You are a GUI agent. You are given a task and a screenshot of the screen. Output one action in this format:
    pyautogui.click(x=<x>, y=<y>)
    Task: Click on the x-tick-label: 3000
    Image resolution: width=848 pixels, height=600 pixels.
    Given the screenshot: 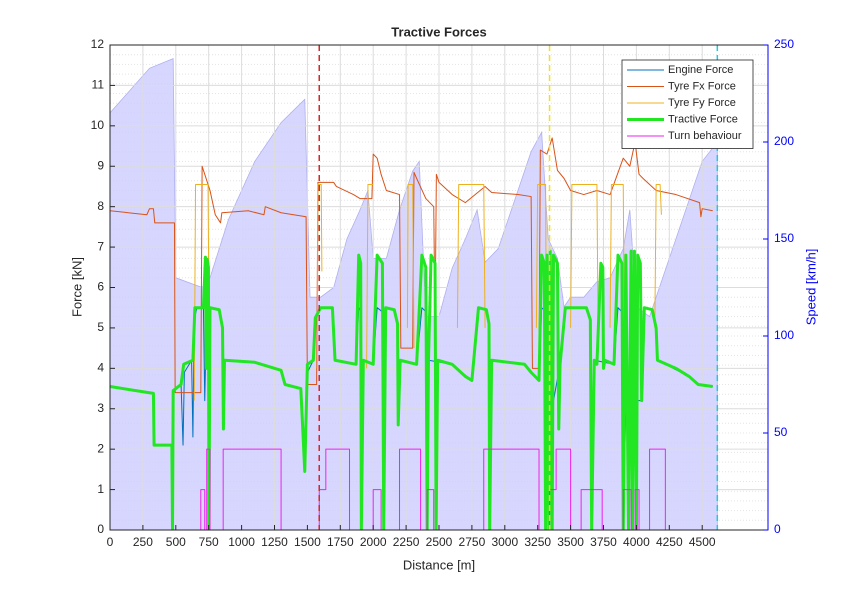 What is the action you would take?
    pyautogui.click(x=504, y=542)
    